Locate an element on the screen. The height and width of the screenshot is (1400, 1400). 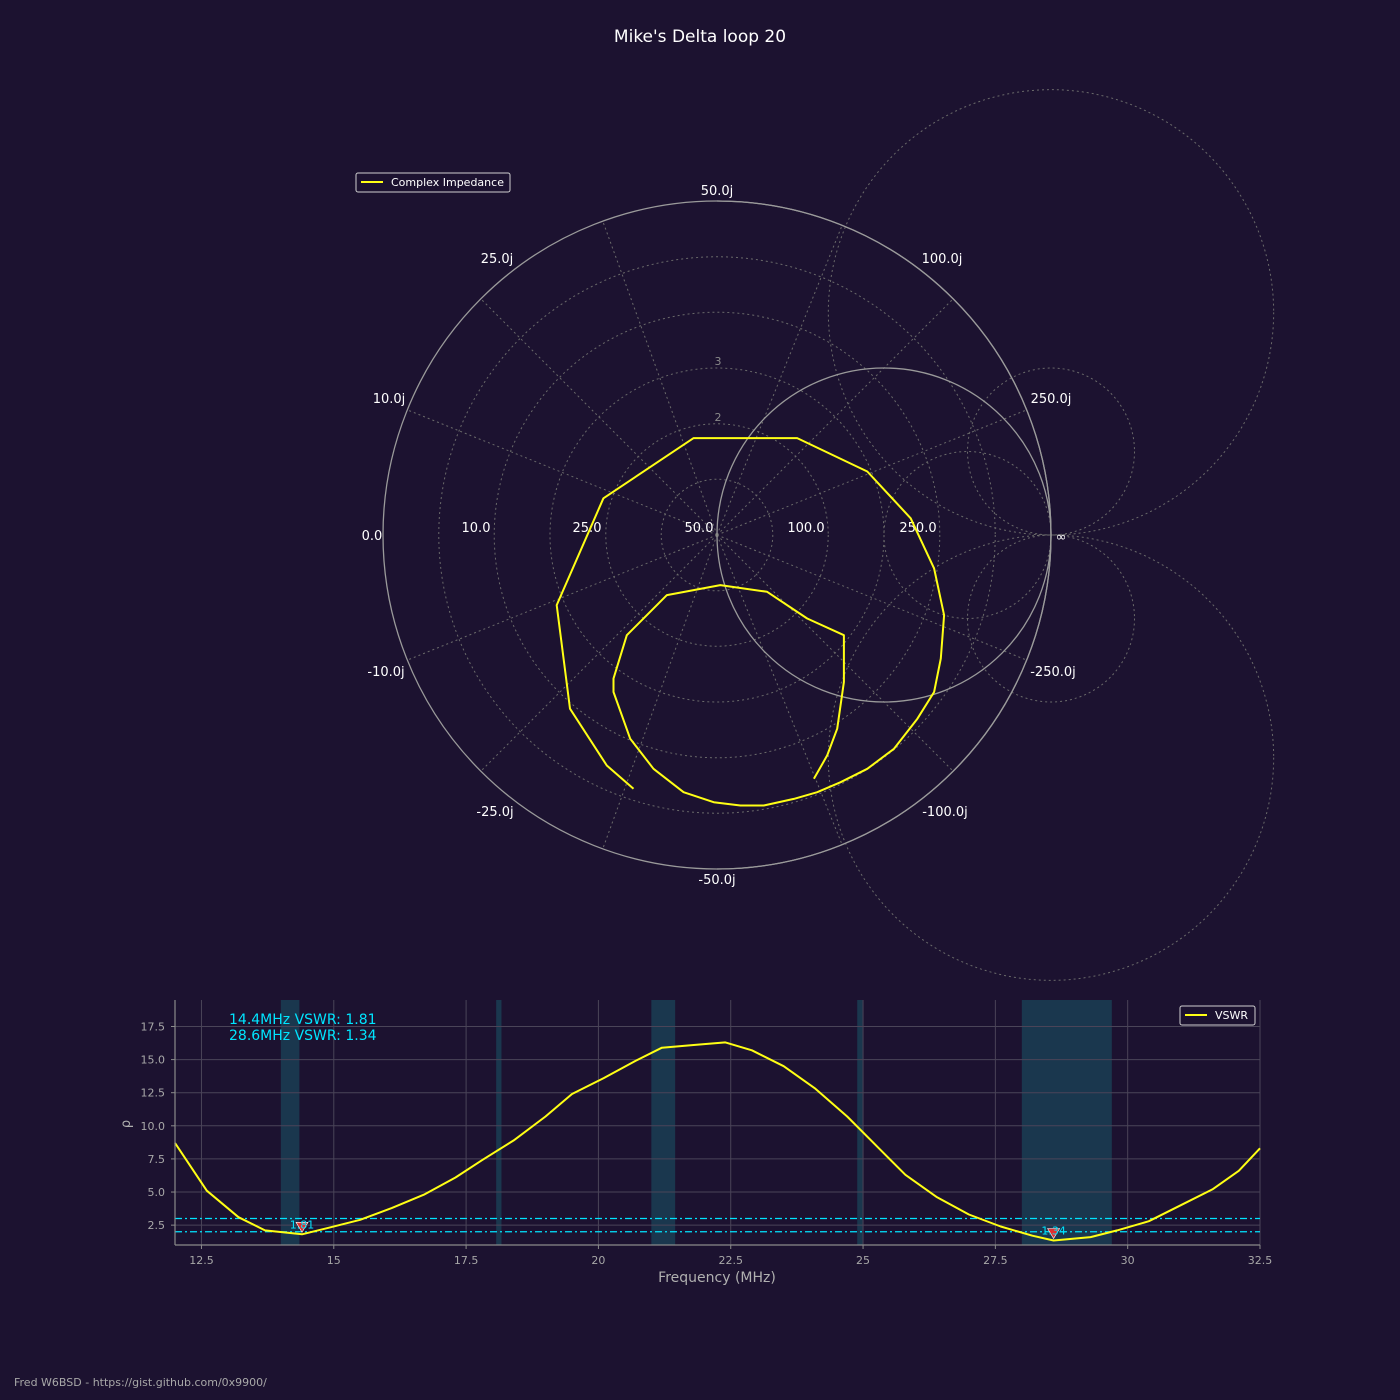
vswr-y-tick-label-3: 10.0 is located at coordinates (153, 1126).